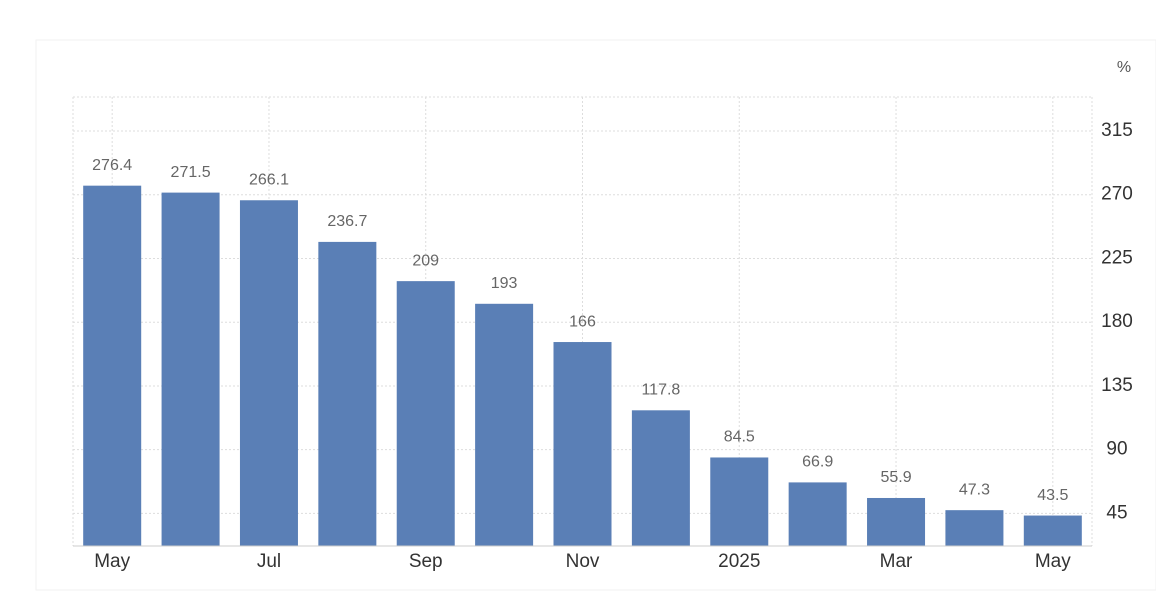 This screenshot has height=608, width=1156. What do you see at coordinates (269, 561) in the screenshot?
I see `x-tick-label: Jul` at bounding box center [269, 561].